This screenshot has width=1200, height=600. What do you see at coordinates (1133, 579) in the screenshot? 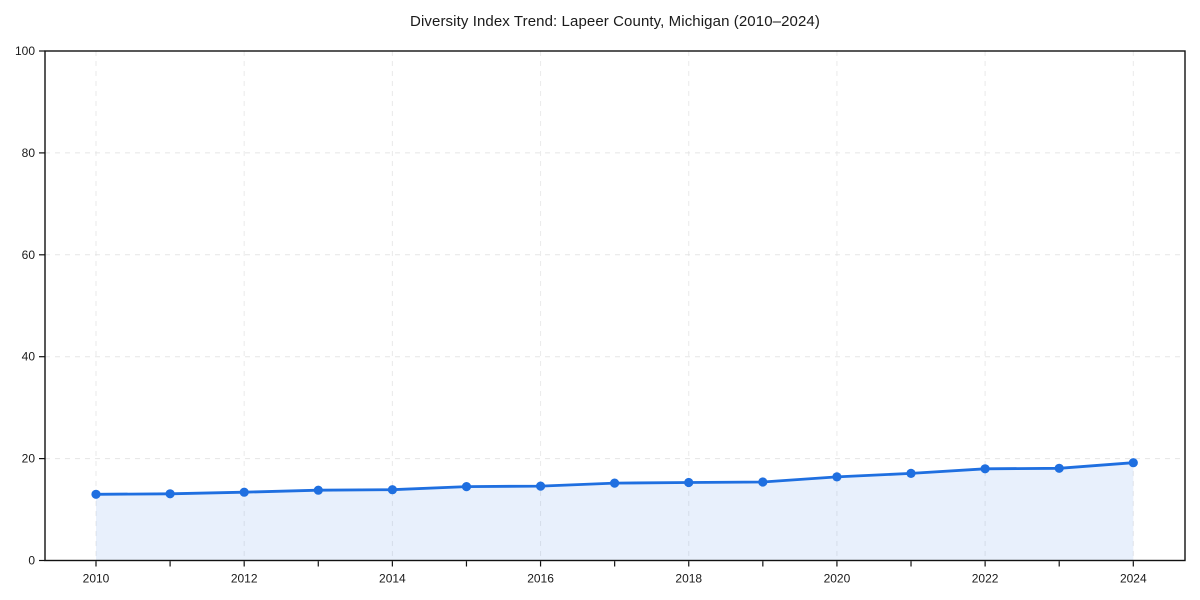
I see `x-tick-label: 2024` at bounding box center [1133, 579].